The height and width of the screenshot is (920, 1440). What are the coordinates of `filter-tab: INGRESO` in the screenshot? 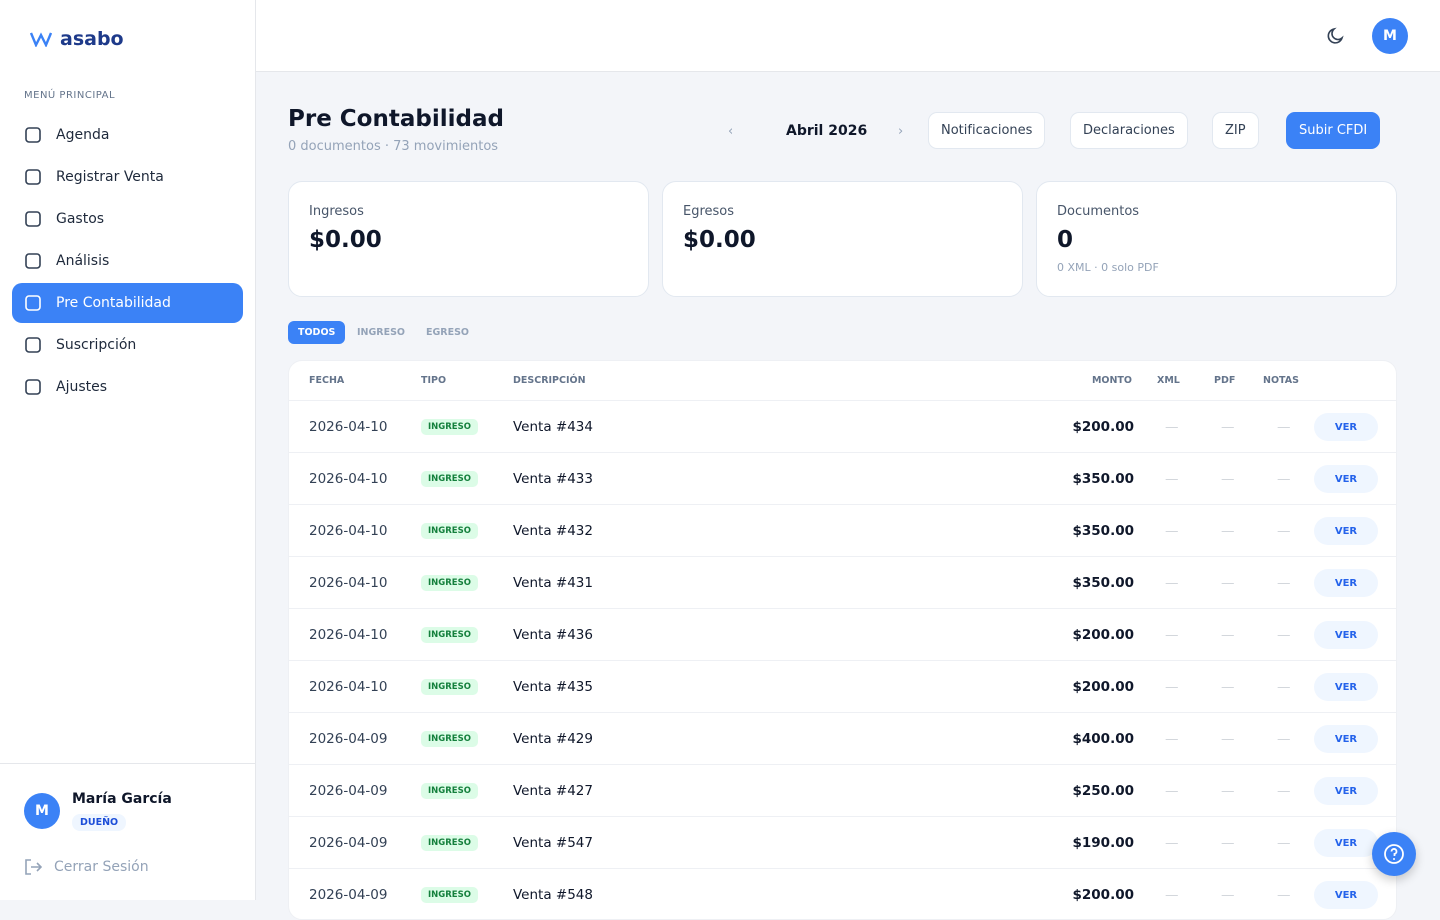 It's located at (381, 332).